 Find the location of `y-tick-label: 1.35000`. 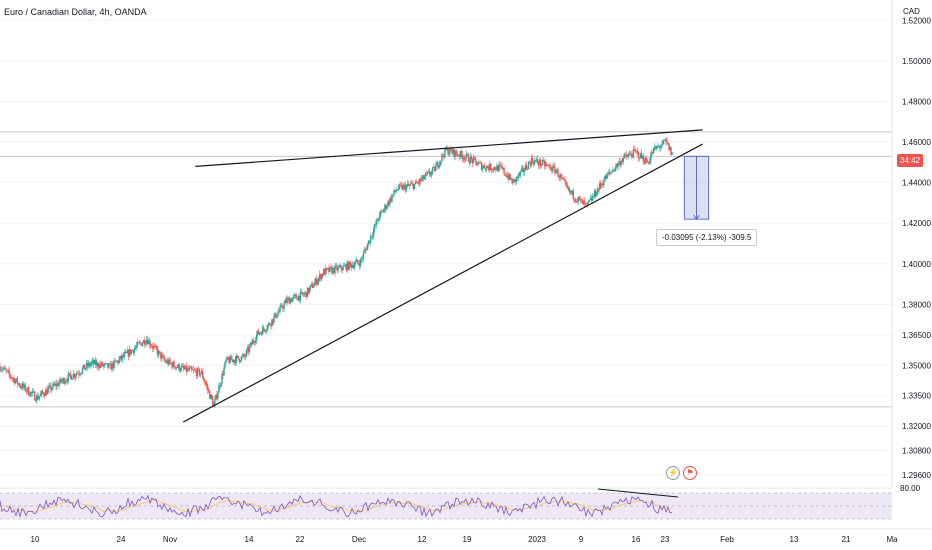

y-tick-label: 1.35000 is located at coordinates (916, 365).